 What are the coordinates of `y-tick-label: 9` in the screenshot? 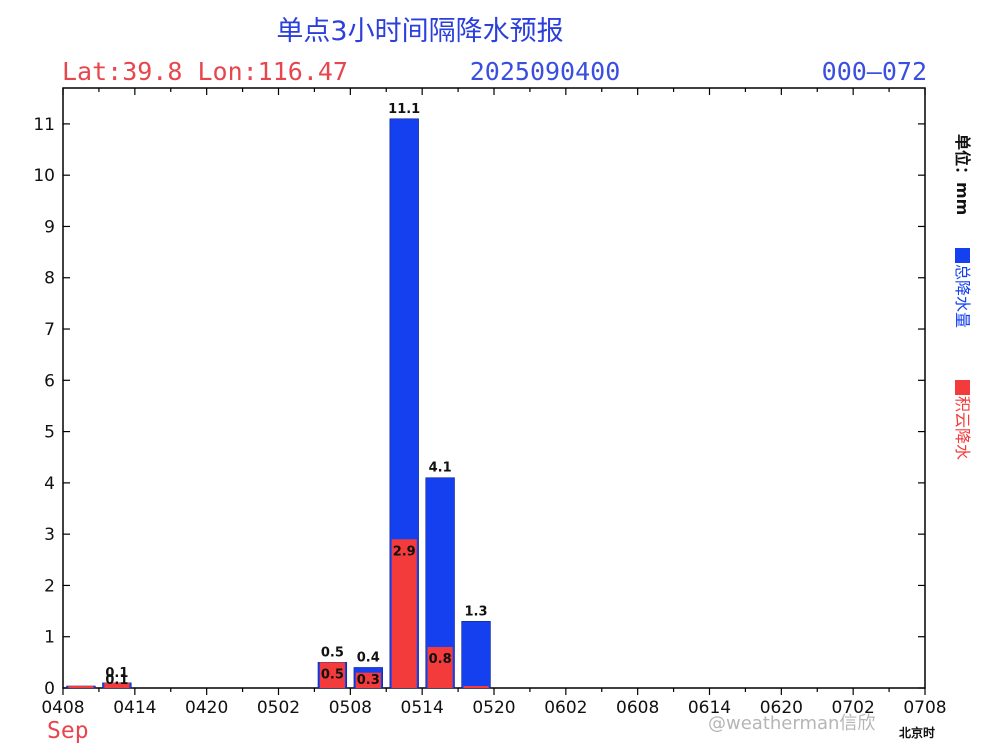 It's located at (49, 227).